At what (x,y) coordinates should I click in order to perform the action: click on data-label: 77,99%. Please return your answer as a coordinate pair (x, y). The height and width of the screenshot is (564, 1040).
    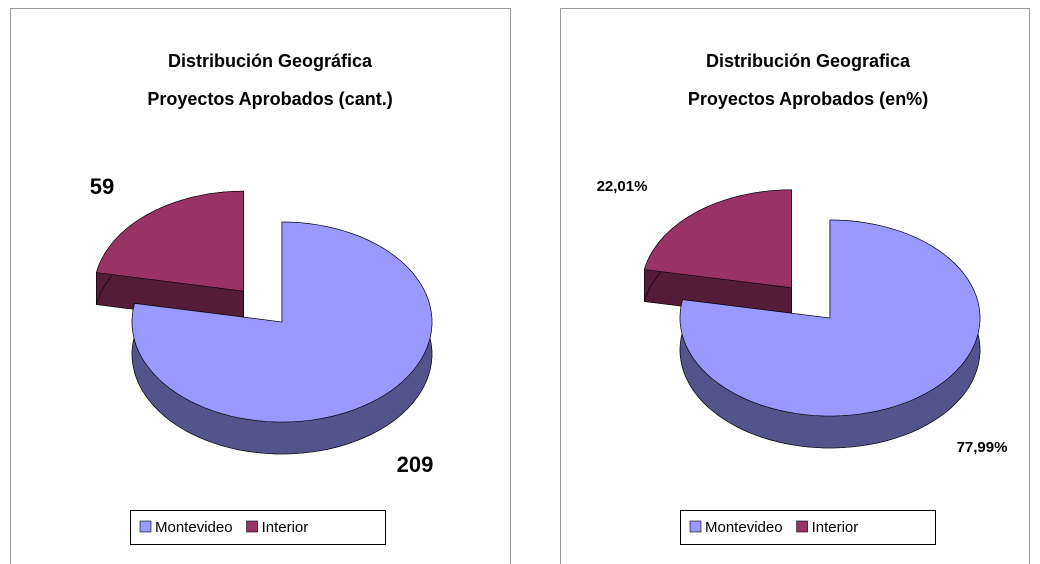
    Looking at the image, I should click on (982, 447).